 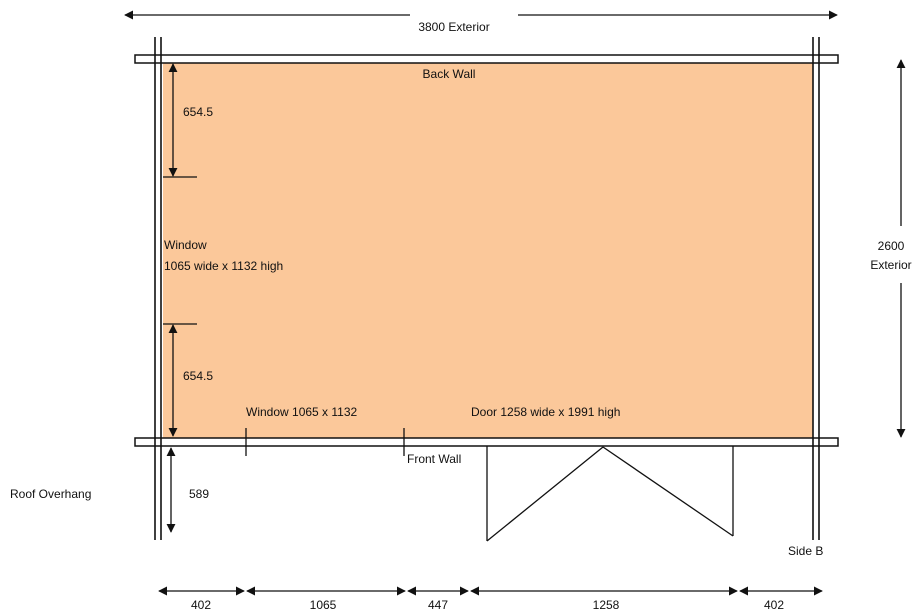 What do you see at coordinates (486, 442) in the screenshot?
I see `front-wall-beam` at bounding box center [486, 442].